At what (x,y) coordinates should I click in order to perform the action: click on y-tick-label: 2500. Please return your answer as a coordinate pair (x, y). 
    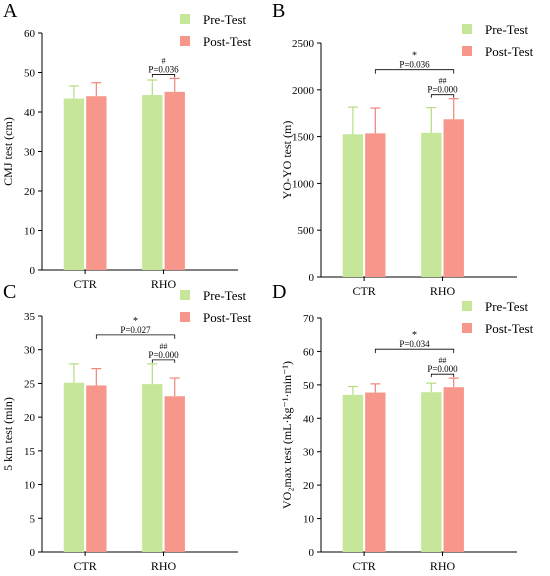
    Looking at the image, I should click on (303, 44).